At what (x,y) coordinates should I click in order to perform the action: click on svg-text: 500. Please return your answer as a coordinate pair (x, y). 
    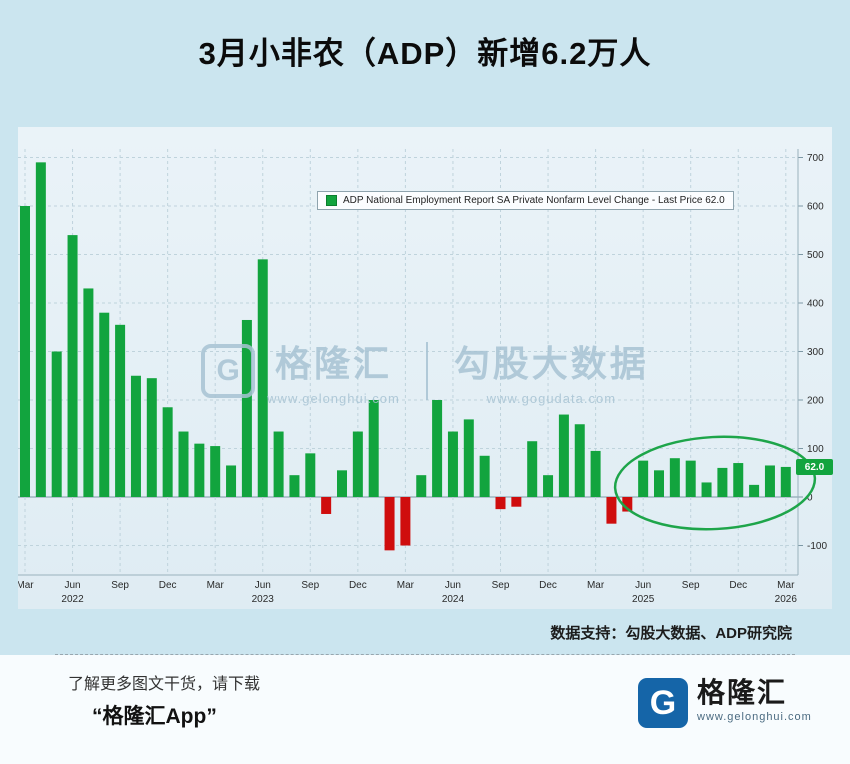
    Looking at the image, I should click on (815, 255).